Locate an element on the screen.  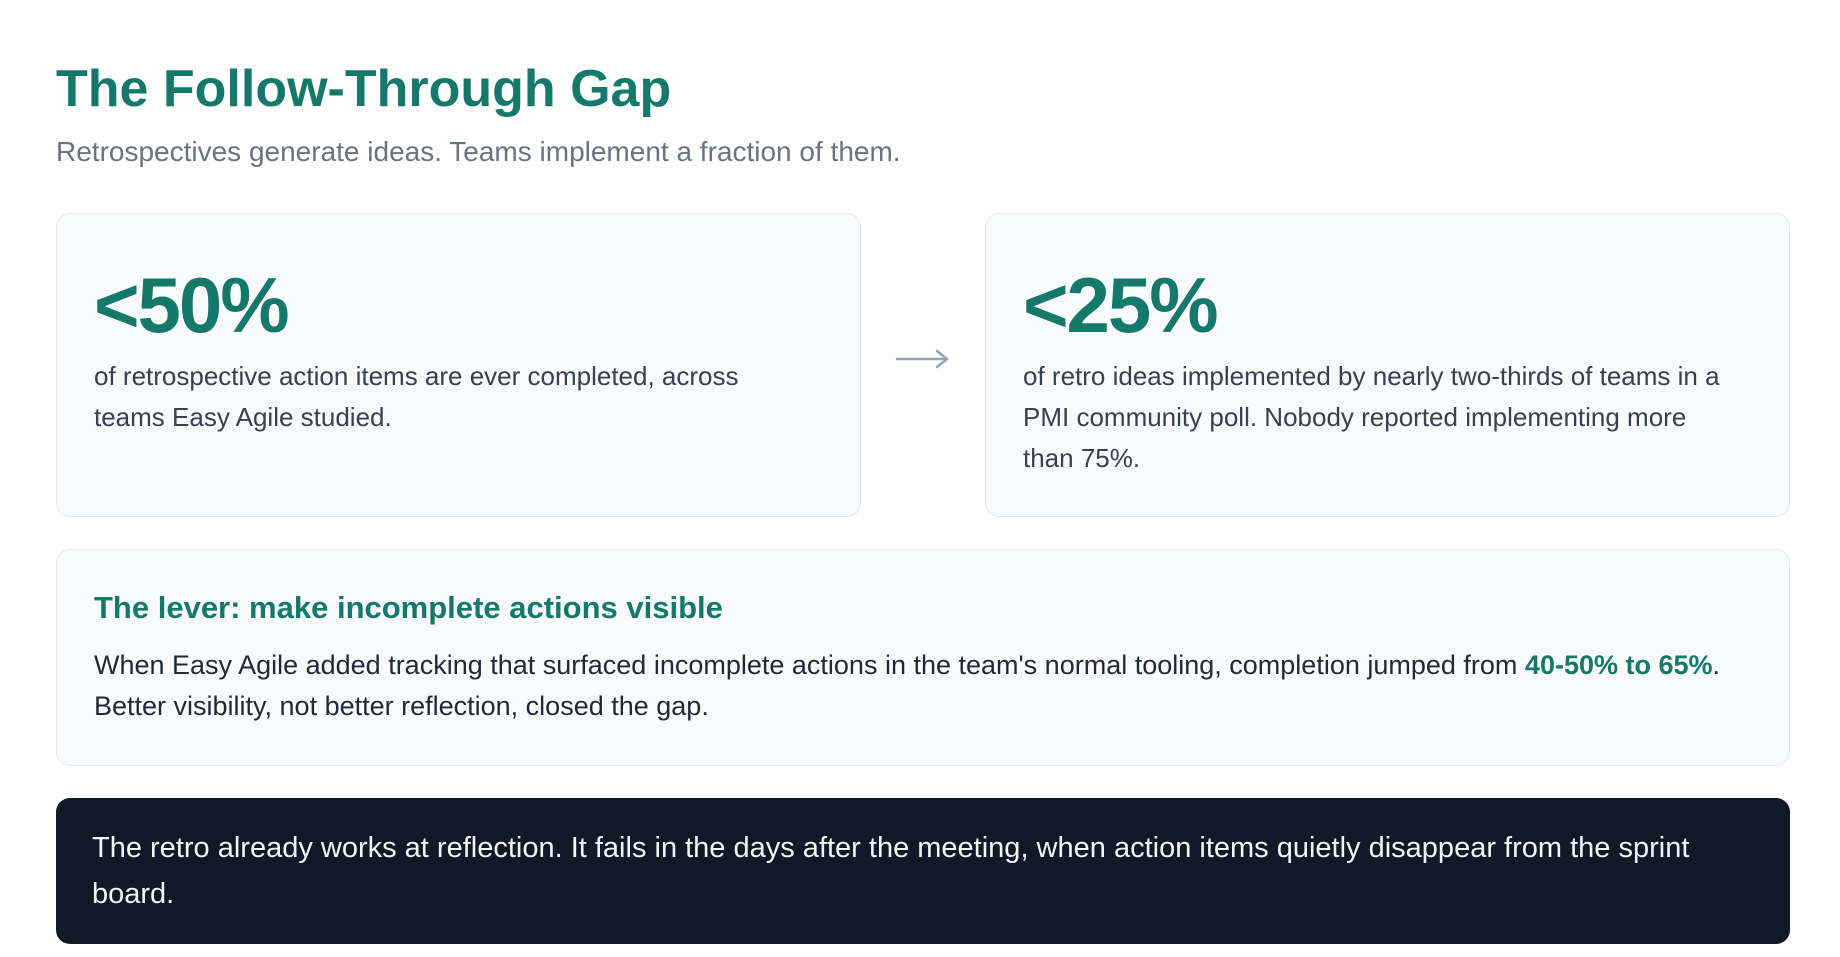
page-title: The Follow-Through Gap is located at coordinates (364, 89).